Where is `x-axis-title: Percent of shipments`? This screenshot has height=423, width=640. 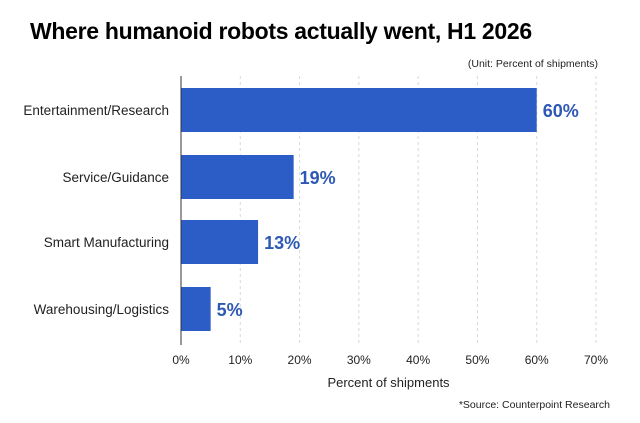 x-axis-title: Percent of shipments is located at coordinates (388, 382).